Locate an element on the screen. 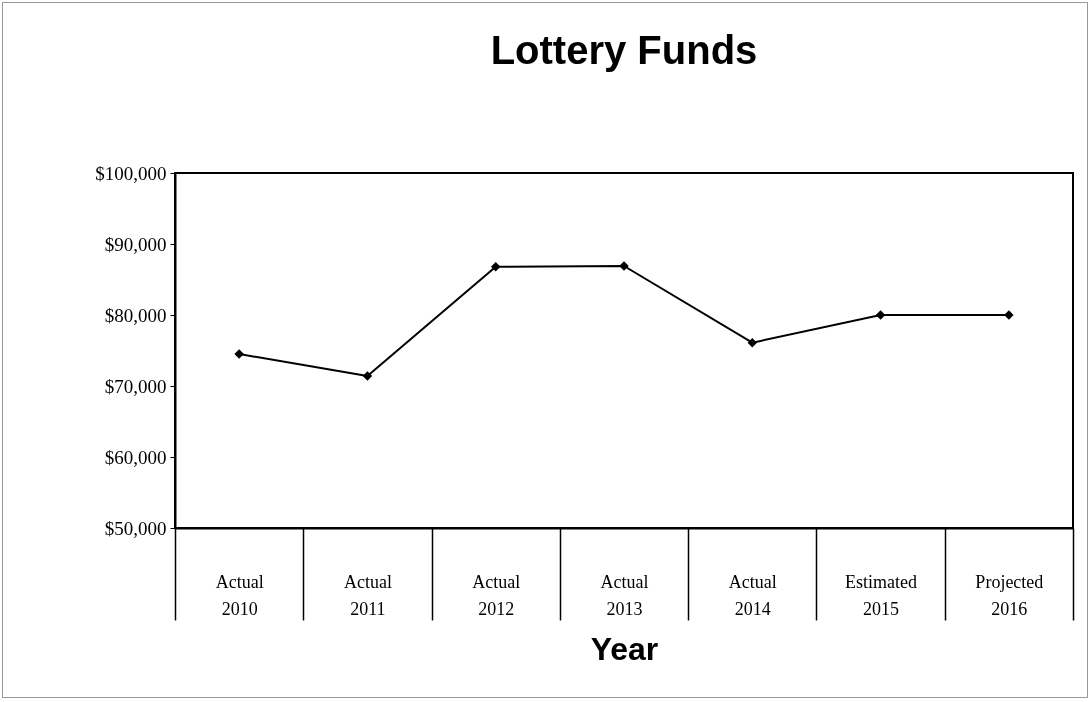  y-tick-label: $70,000 is located at coordinates (135, 386).